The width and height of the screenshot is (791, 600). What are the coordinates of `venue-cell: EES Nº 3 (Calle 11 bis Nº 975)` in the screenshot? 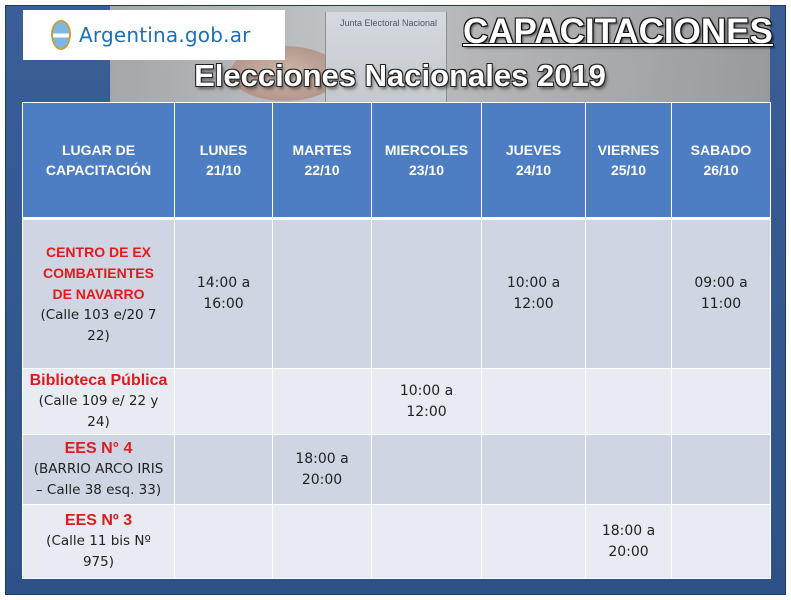 It's located at (98, 541).